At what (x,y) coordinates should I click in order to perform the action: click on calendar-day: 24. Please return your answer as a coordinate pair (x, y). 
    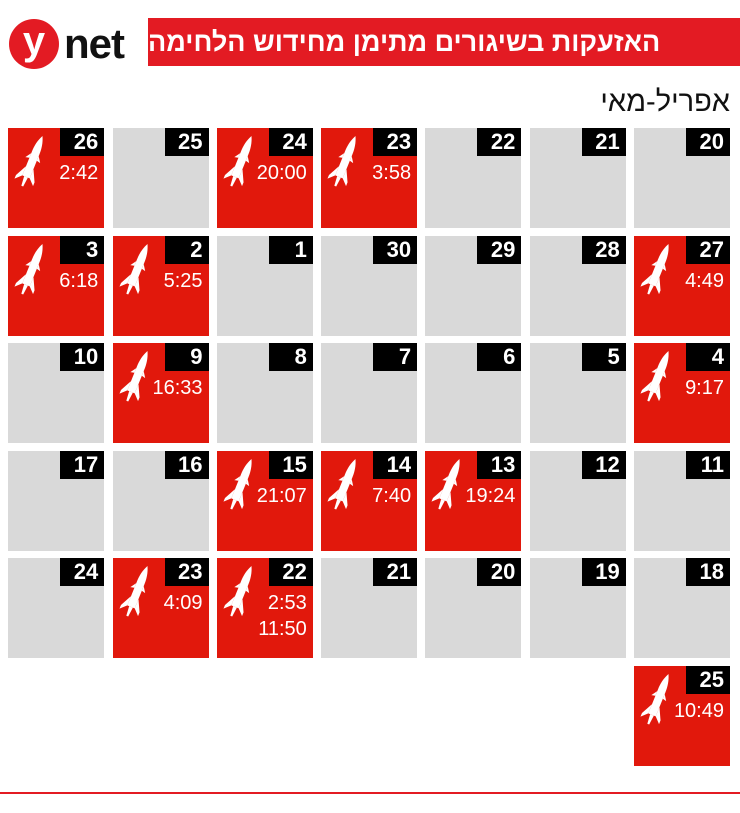
    Looking at the image, I should click on (56, 608).